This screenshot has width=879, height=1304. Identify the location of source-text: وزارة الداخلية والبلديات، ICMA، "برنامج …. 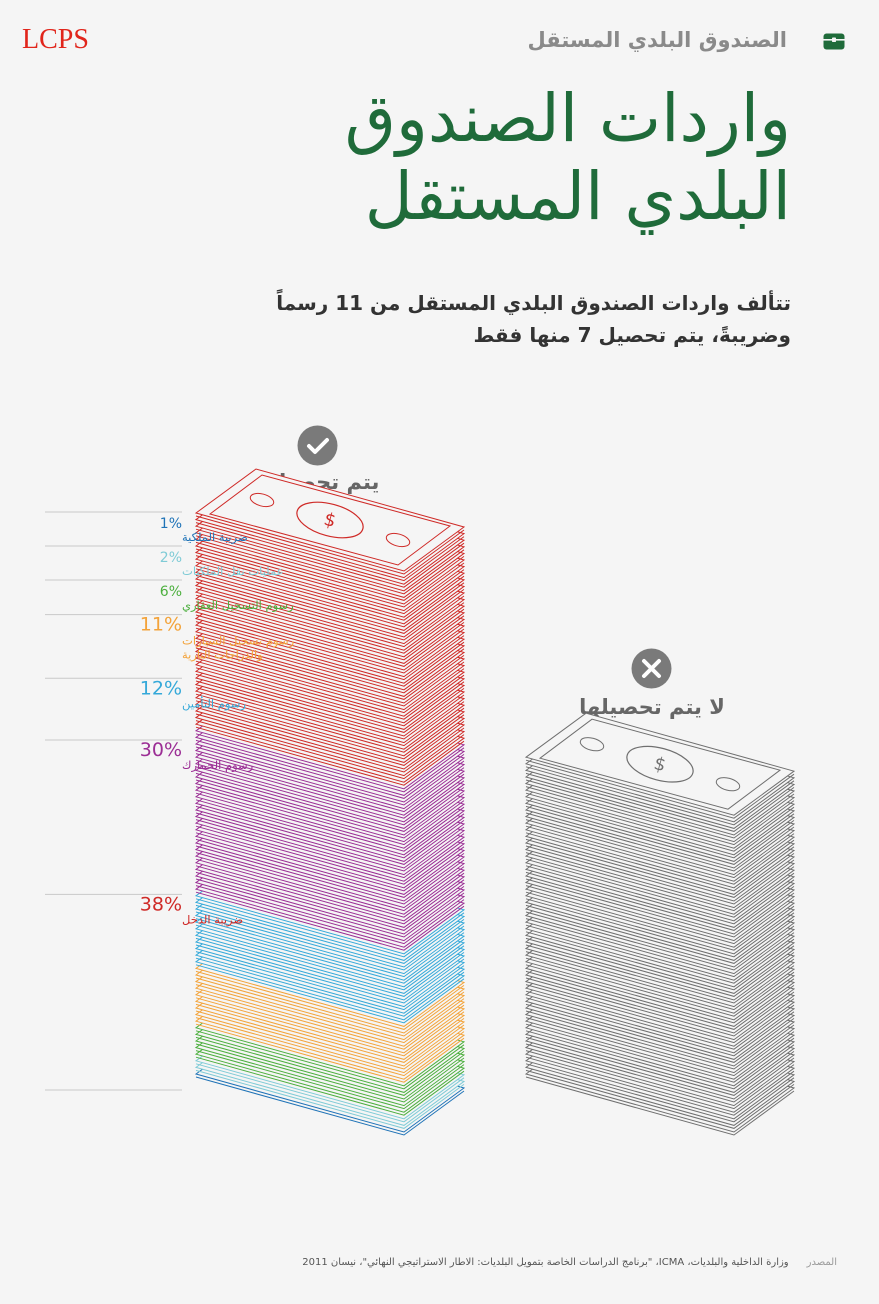
(545, 1262).